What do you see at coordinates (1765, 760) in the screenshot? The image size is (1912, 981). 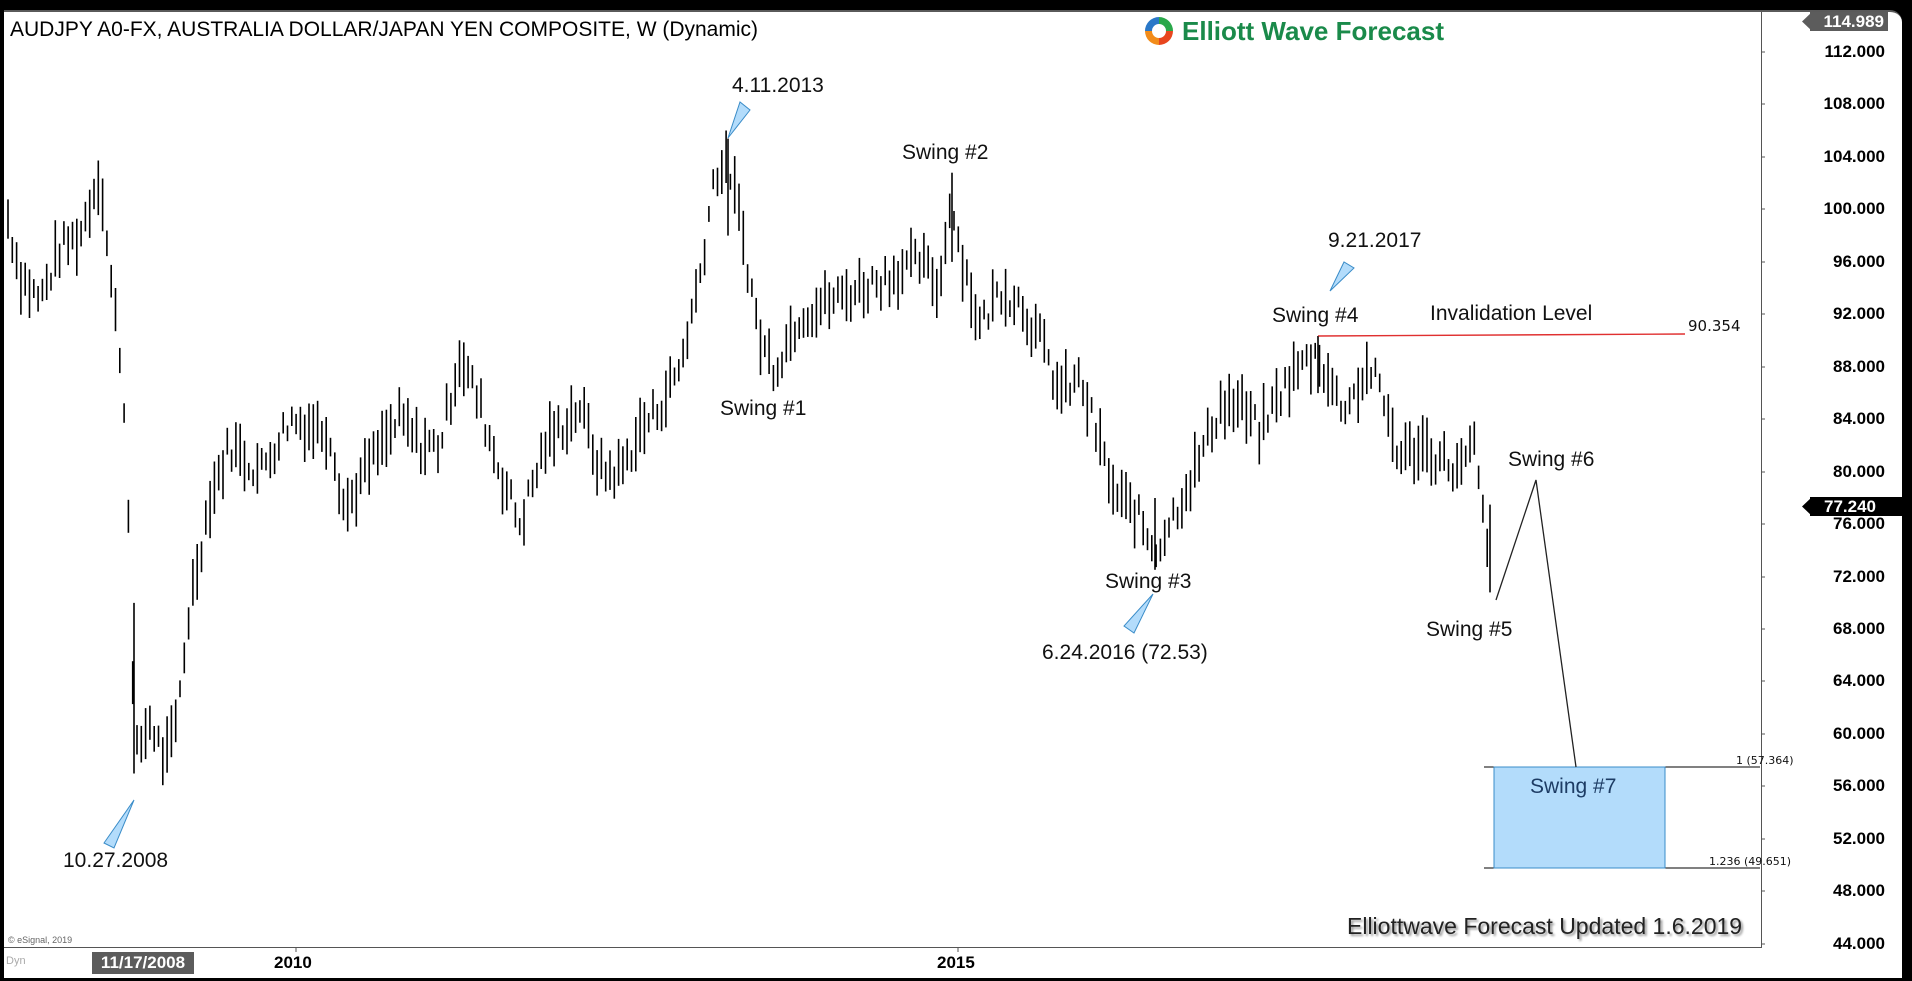 I see `label-fib-1: 1 (57.364)` at bounding box center [1765, 760].